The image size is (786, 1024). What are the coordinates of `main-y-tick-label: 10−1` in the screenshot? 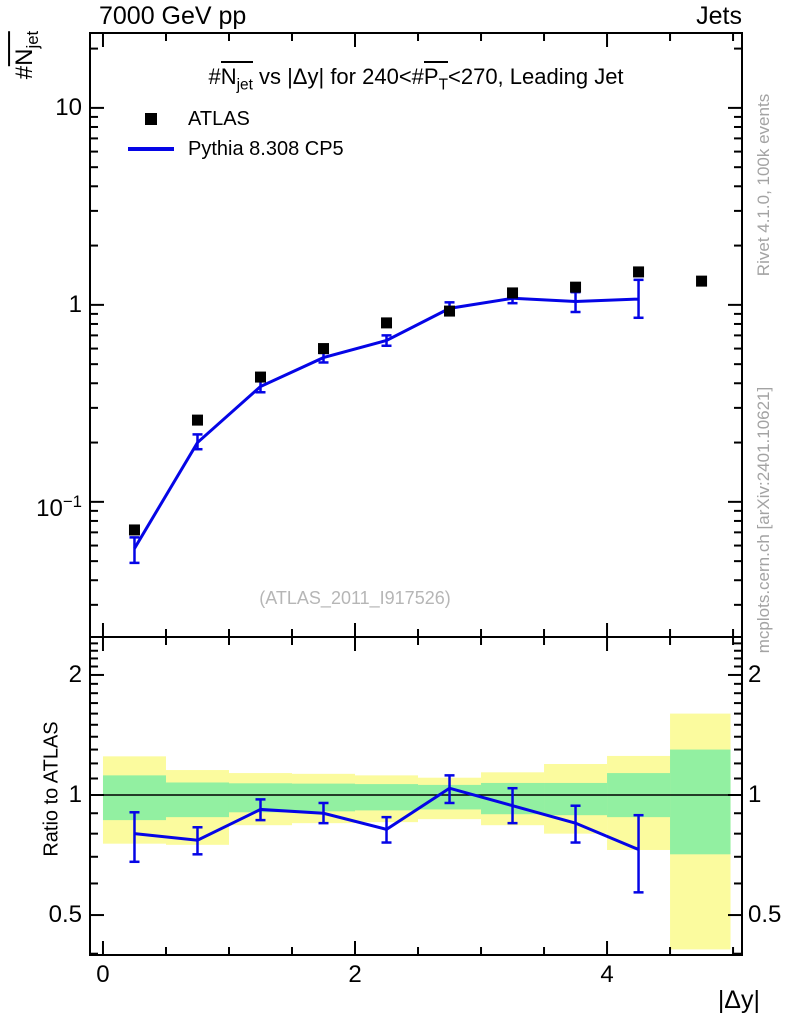 It's located at (59, 507).